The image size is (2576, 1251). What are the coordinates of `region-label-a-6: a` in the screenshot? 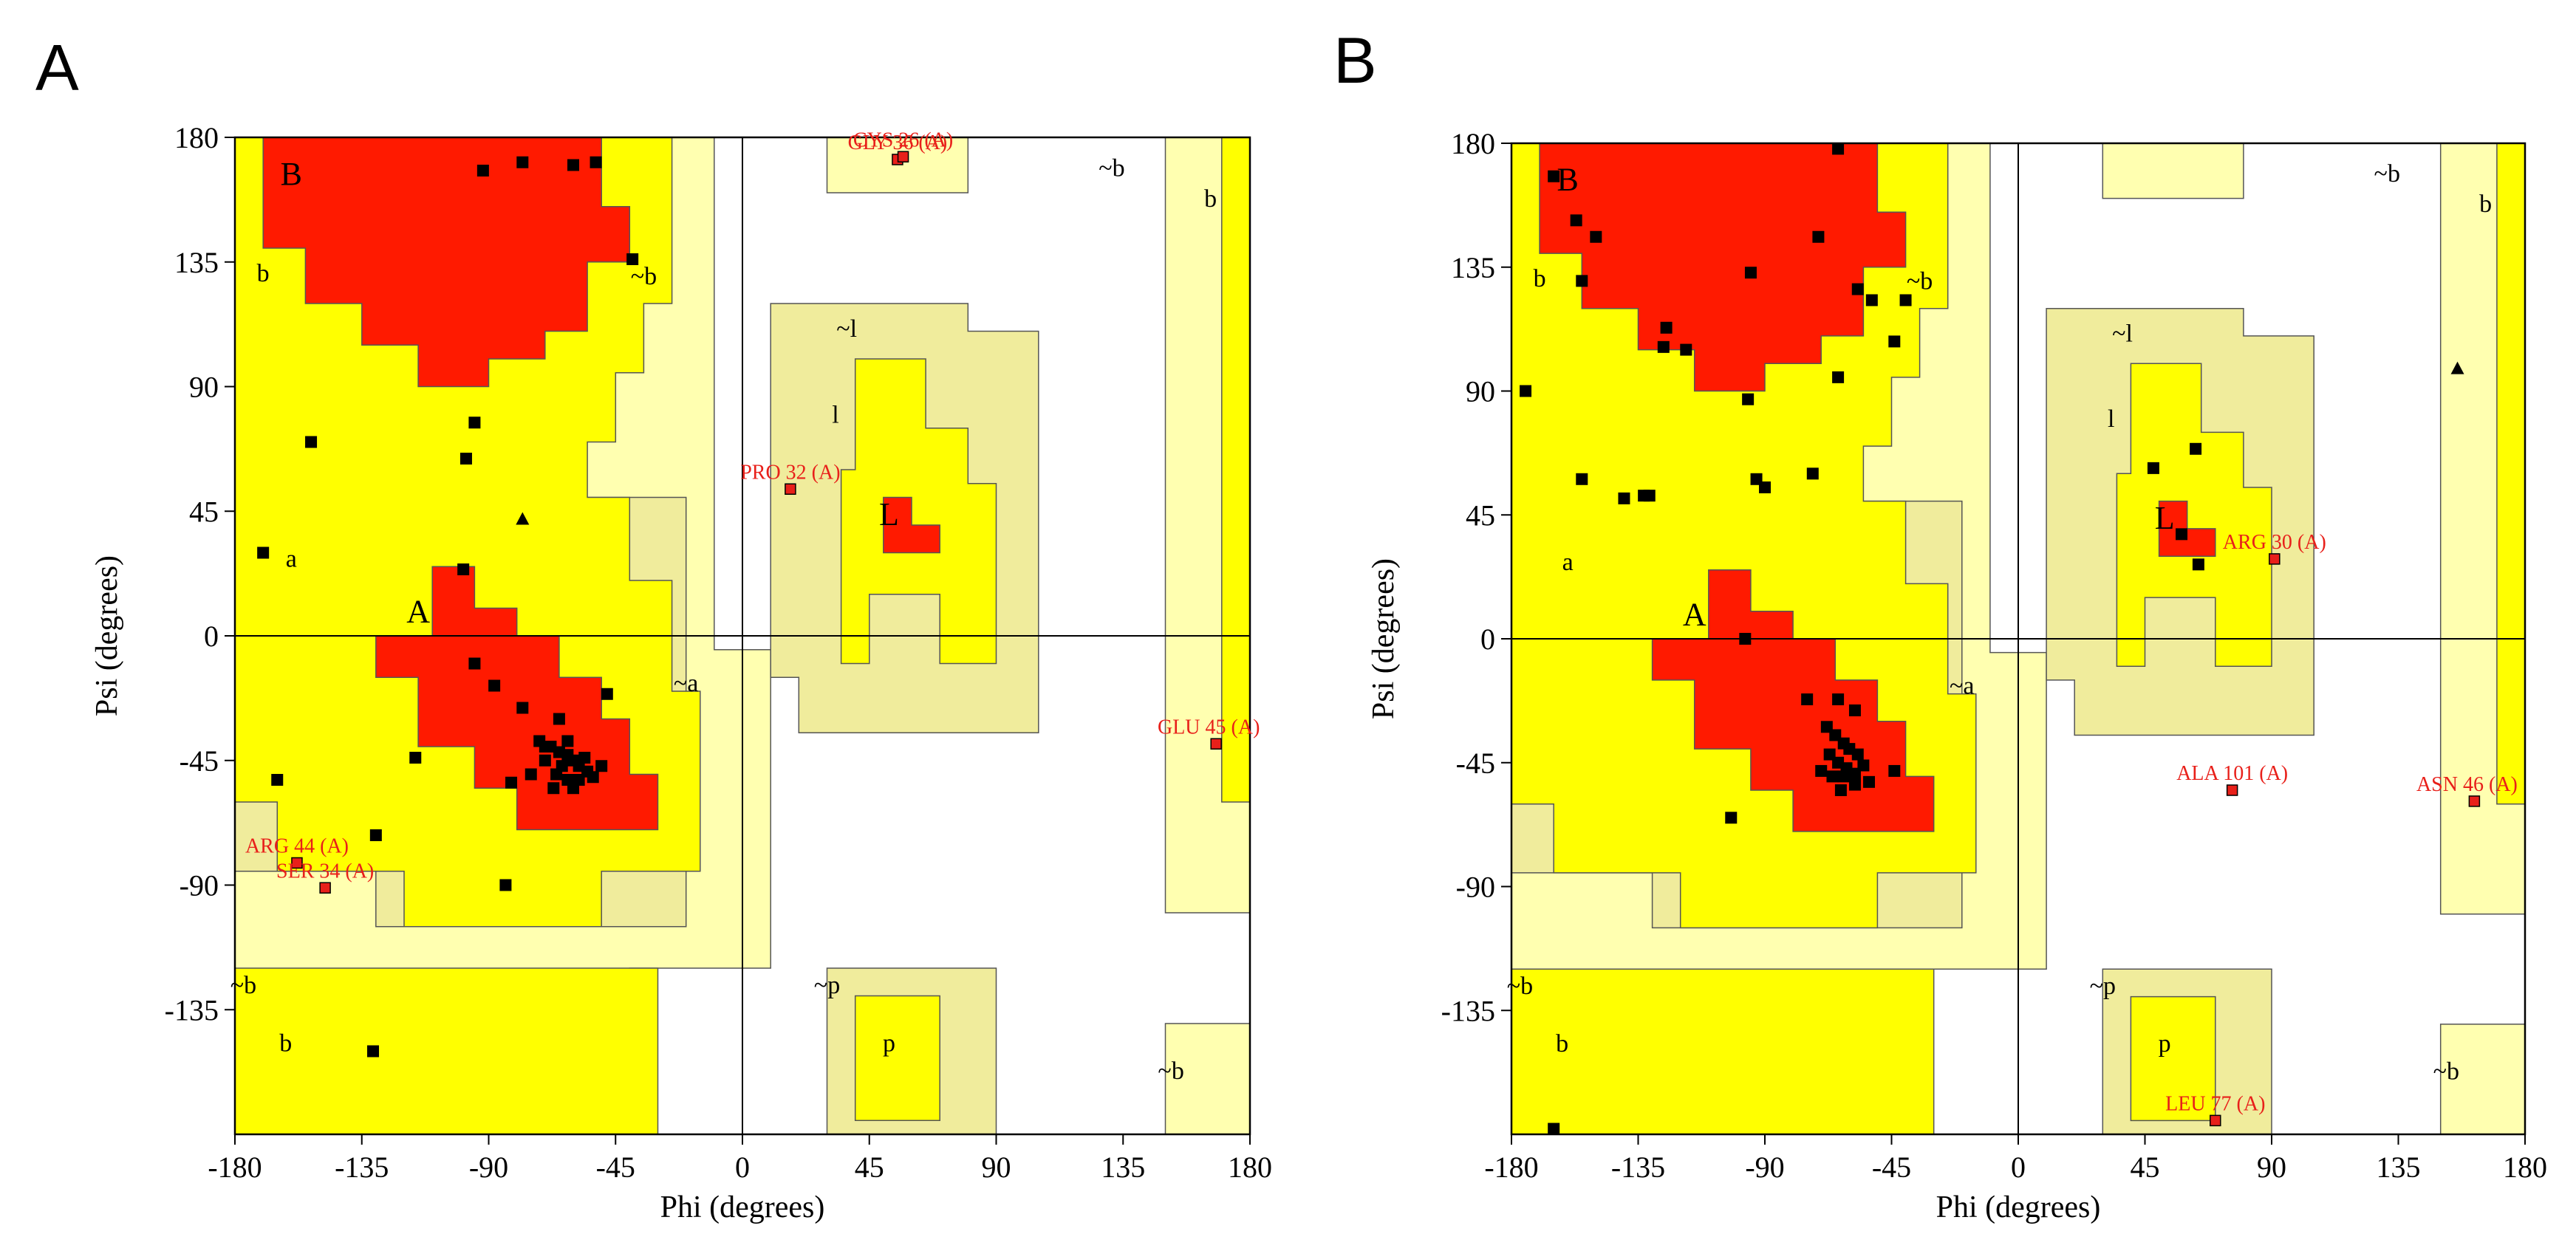 It's located at (291, 558).